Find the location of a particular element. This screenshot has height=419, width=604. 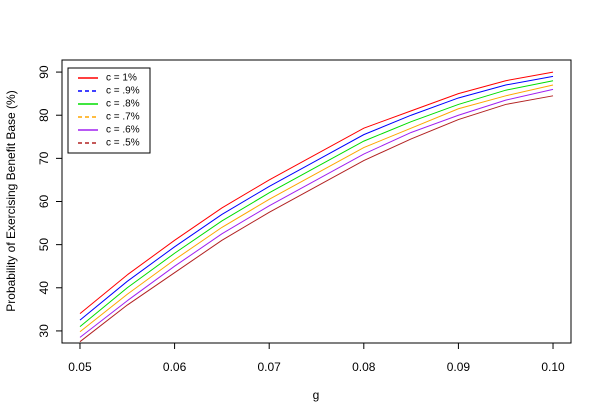

legend-label: c = 1% is located at coordinates (121, 78).